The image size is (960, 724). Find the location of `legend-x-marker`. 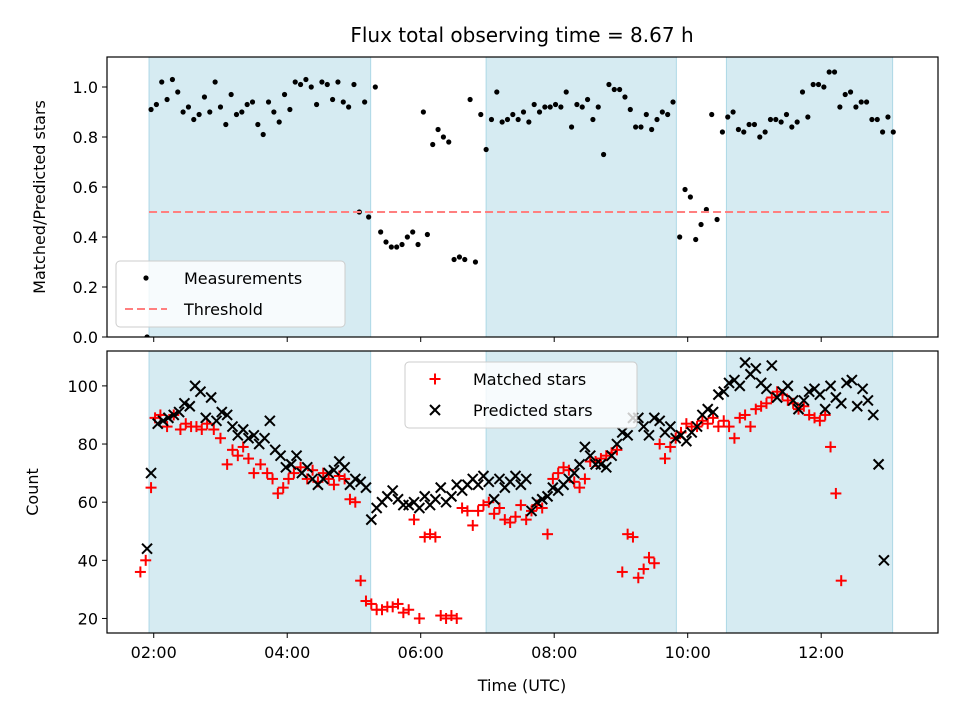

legend-x-marker is located at coordinates (435, 410).